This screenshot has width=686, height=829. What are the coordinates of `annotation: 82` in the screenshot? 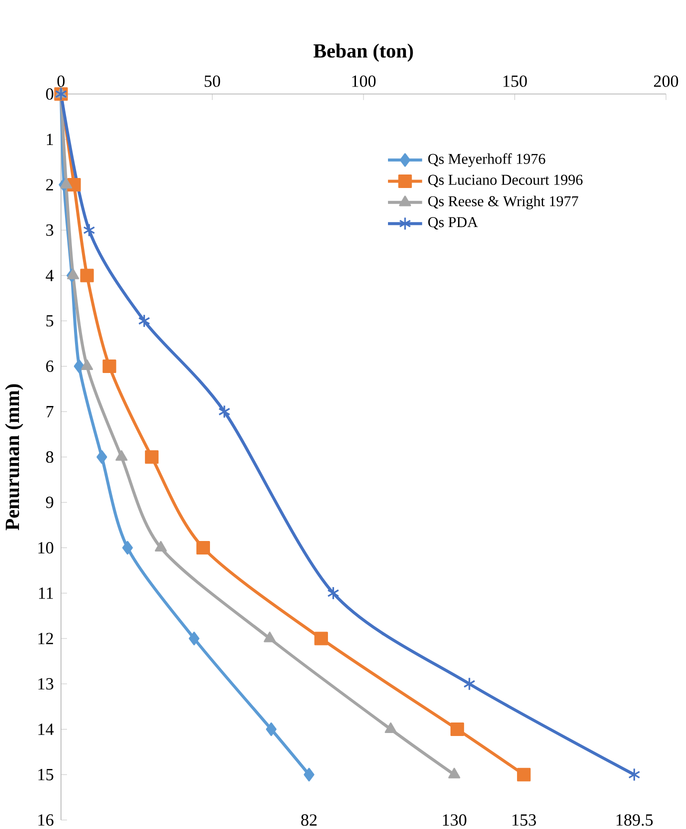 It's located at (309, 820).